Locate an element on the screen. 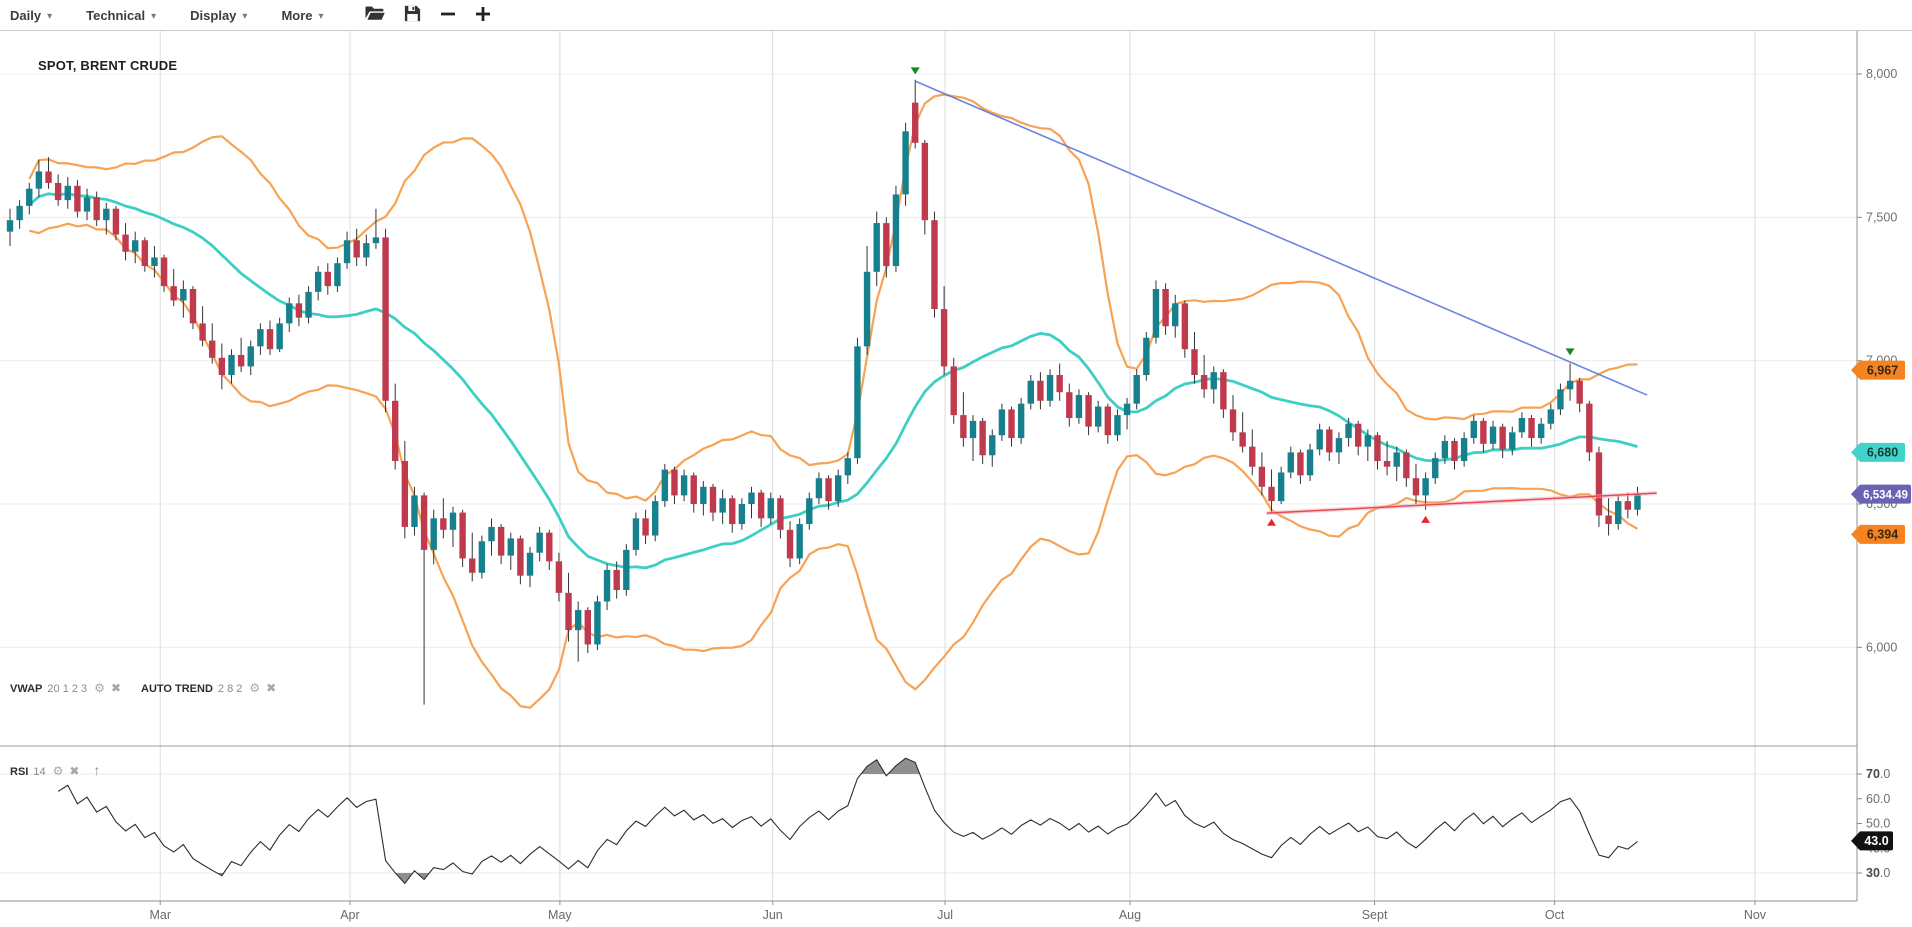  rsi-tick-label: 70.0 is located at coordinates (1878, 774).